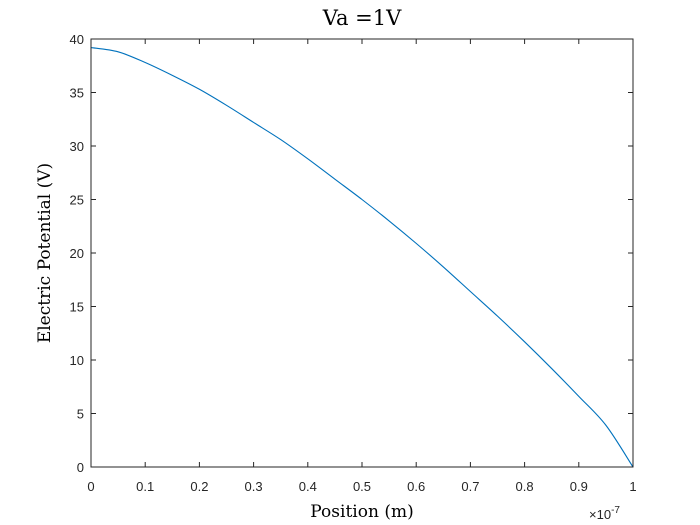 This screenshot has width=700, height=525. Describe the element at coordinates (145, 486) in the screenshot. I see `x-tick-label: 0.1` at that location.